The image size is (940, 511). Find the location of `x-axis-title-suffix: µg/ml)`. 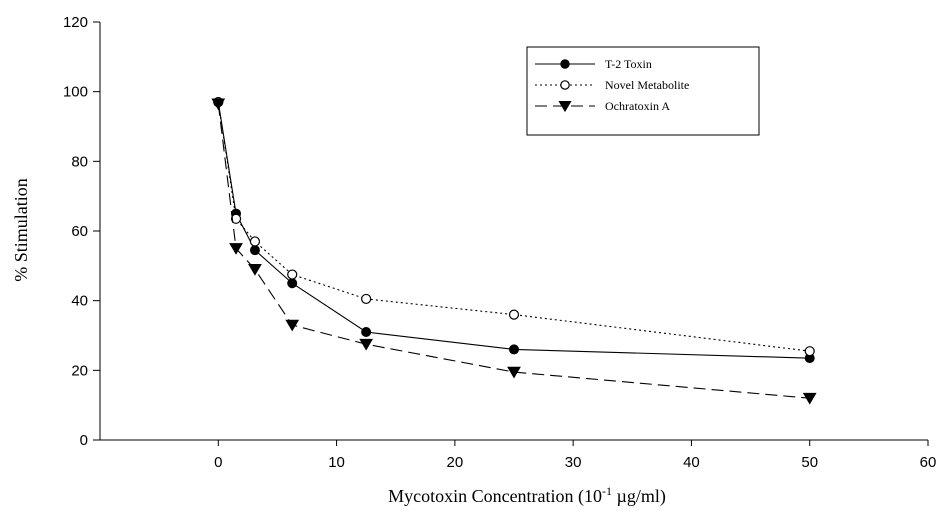

x-axis-title-suffix: µg/ml) is located at coordinates (639, 496).